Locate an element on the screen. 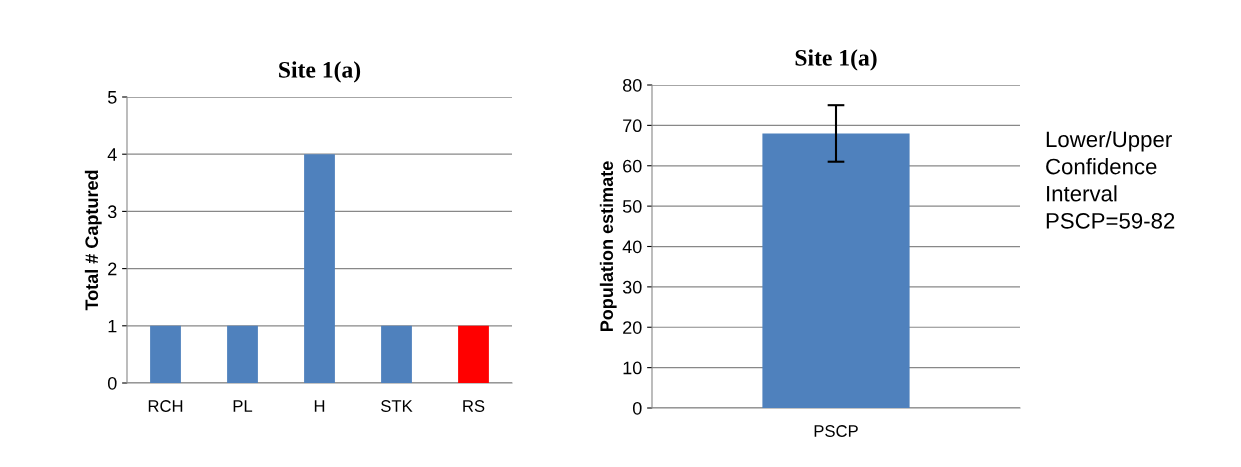 Image resolution: width=1241 pixels, height=467 pixels. y-tick-label: 50 is located at coordinates (632, 206).